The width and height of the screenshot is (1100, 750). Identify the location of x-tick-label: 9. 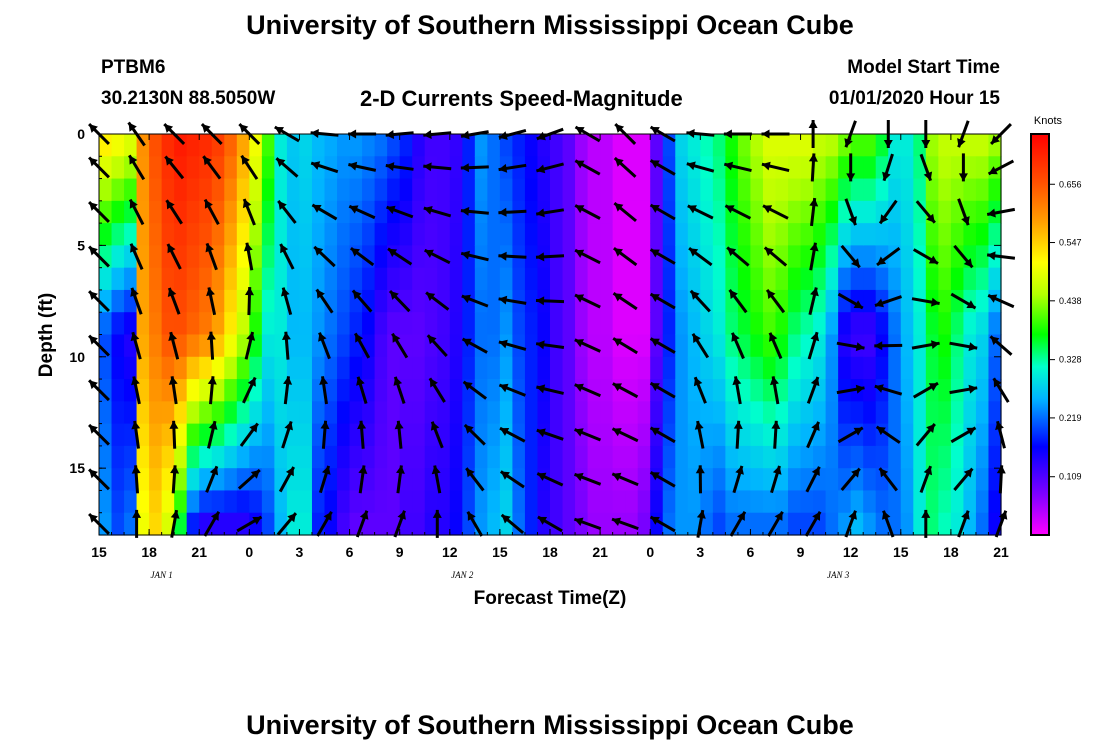
(400, 552).